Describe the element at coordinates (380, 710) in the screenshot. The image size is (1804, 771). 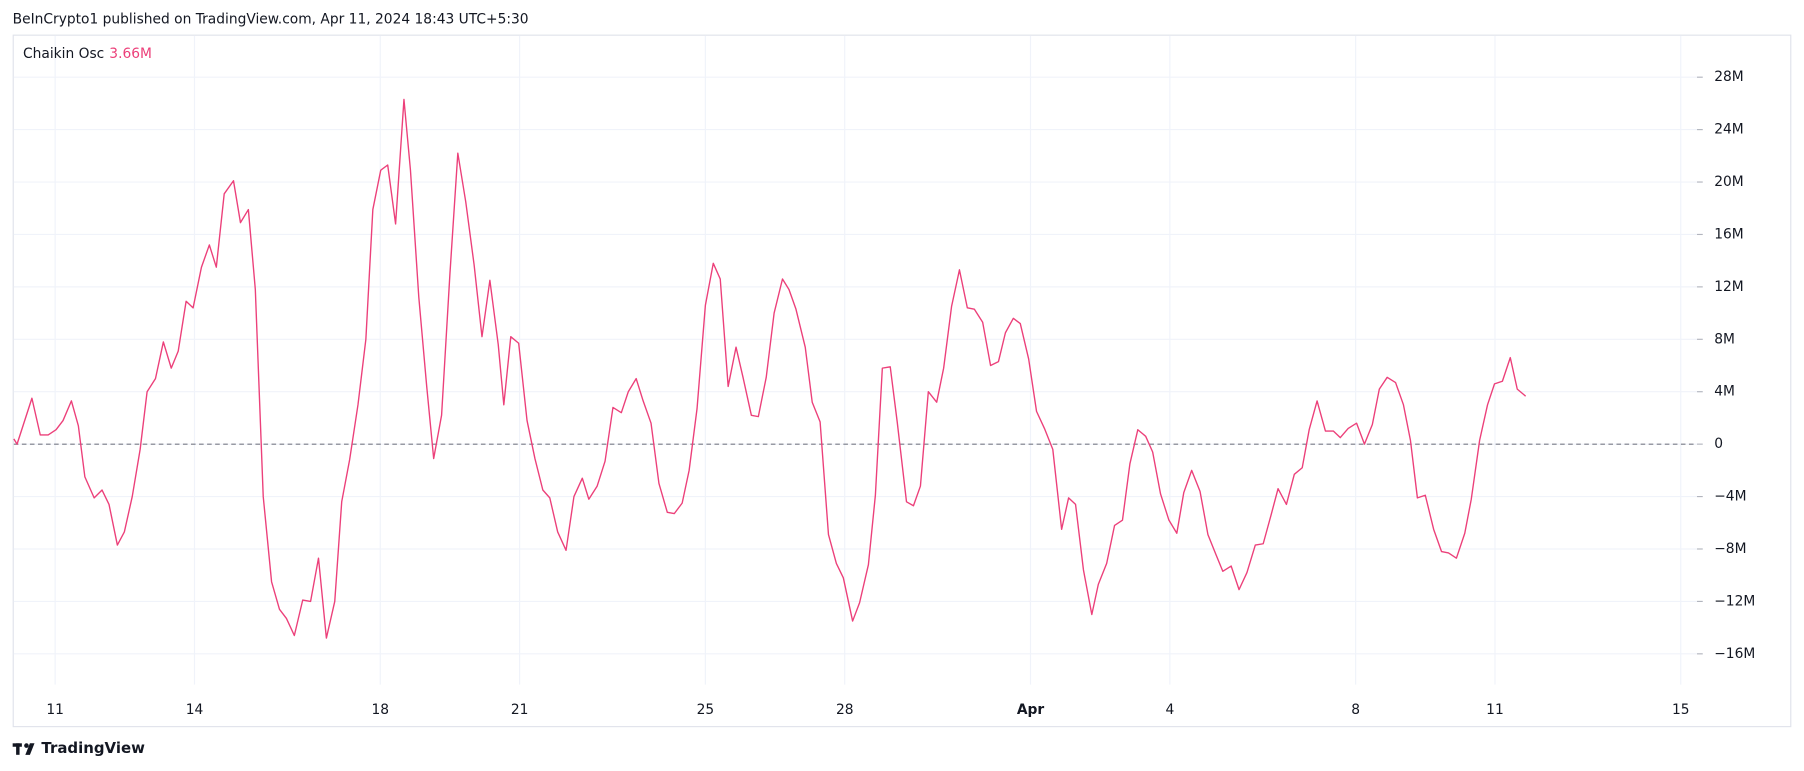
I see `x-tick-label: 18` at that location.